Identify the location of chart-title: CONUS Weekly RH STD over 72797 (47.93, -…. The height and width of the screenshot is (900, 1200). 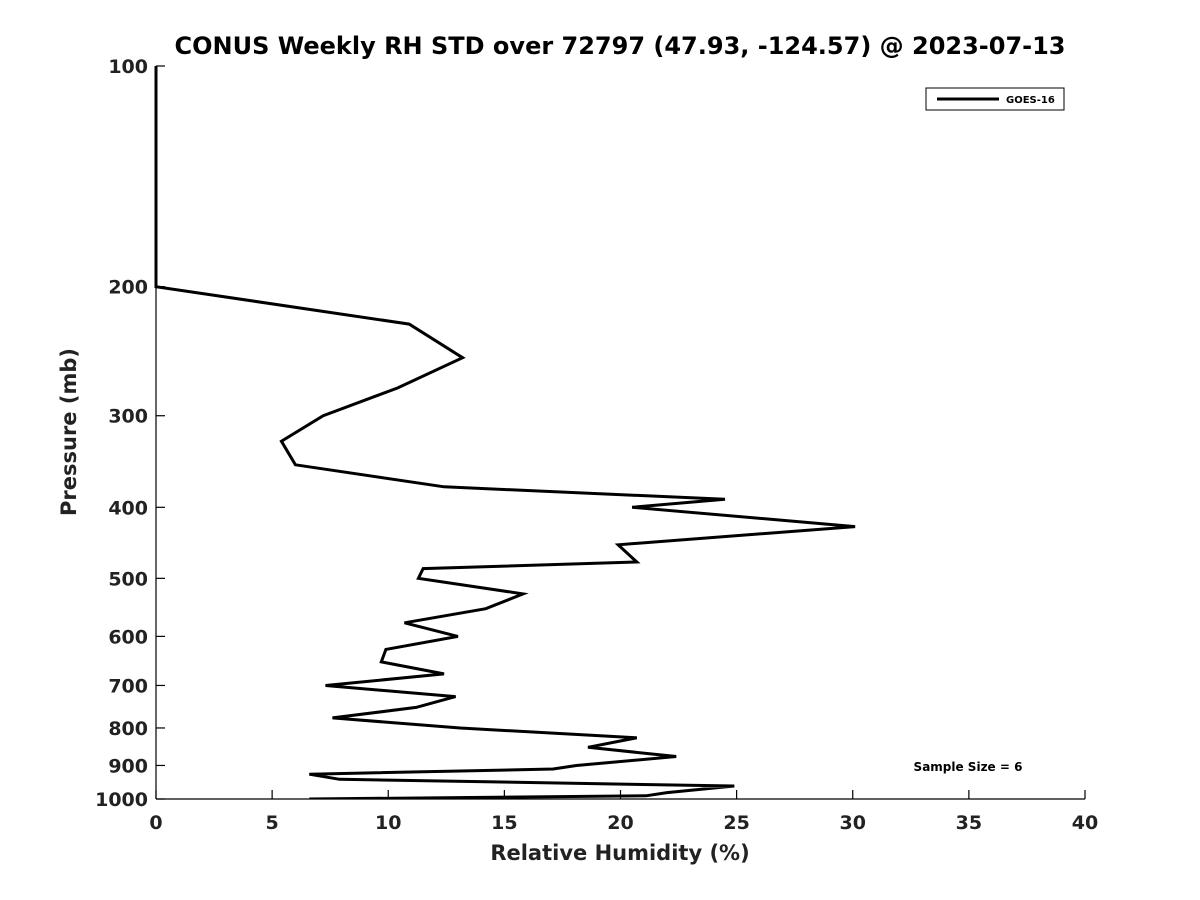
(619, 46).